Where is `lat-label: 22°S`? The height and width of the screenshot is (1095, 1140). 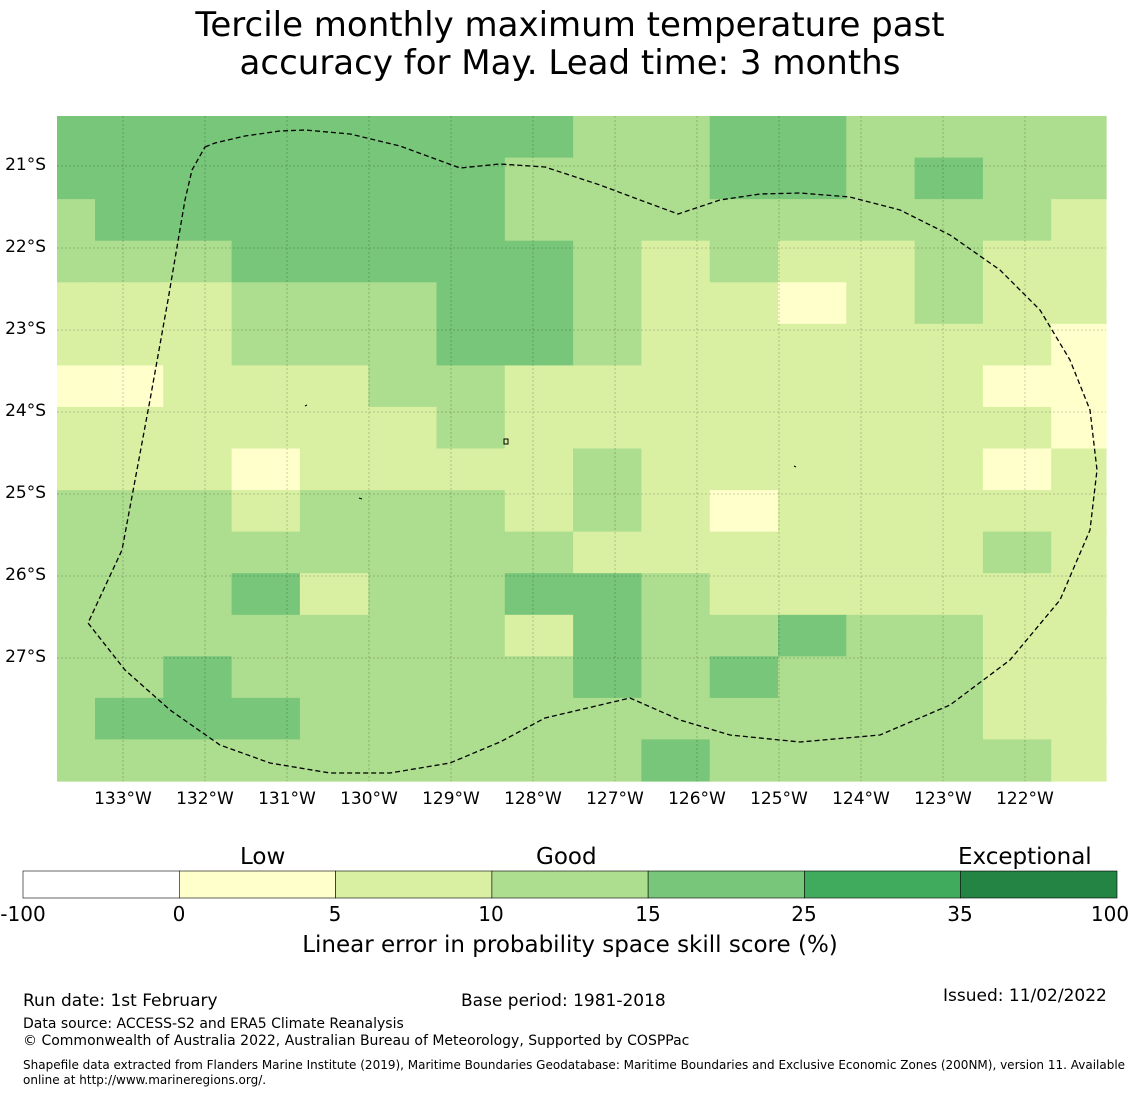 lat-label: 22°S is located at coordinates (25, 247).